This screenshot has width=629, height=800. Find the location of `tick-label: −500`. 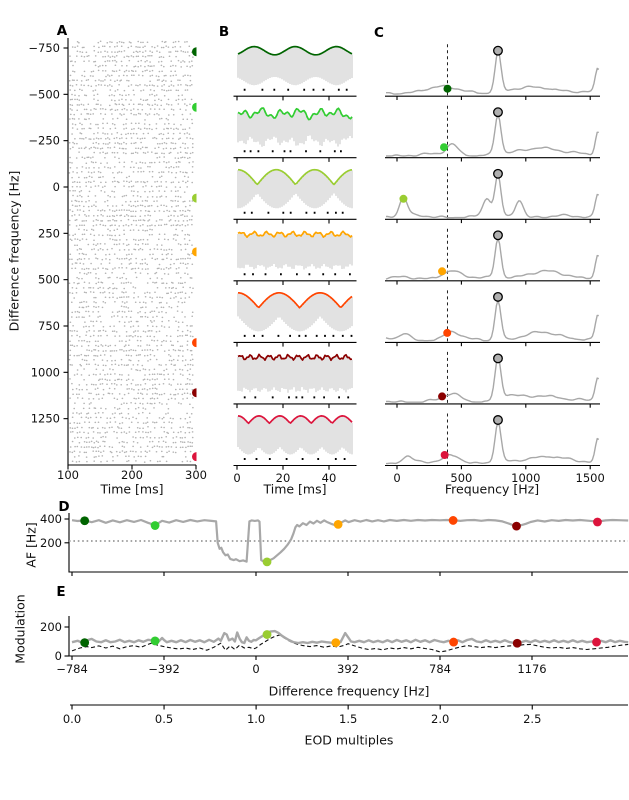

tick-label: −500 is located at coordinates (44, 94).